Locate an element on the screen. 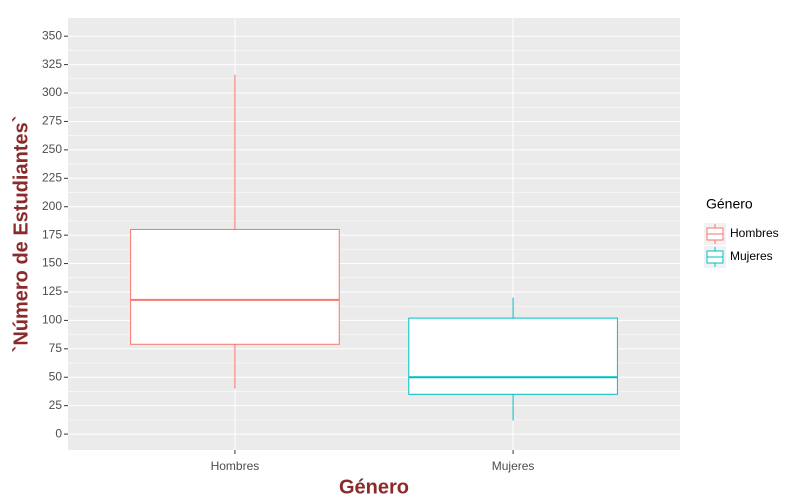 Image resolution: width=800 pixels, height=504 pixels. y-tick-label: 0 is located at coordinates (58, 433).